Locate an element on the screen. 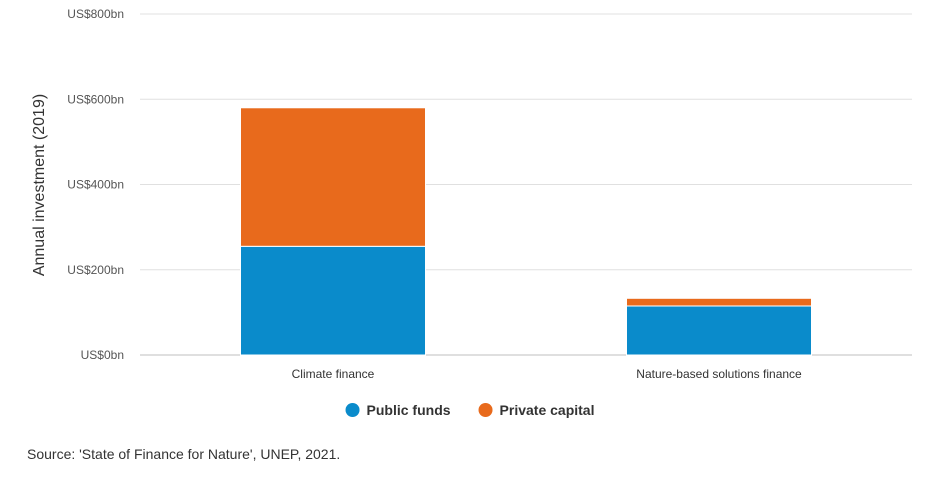  legend-item: Public funds is located at coordinates (398, 410).